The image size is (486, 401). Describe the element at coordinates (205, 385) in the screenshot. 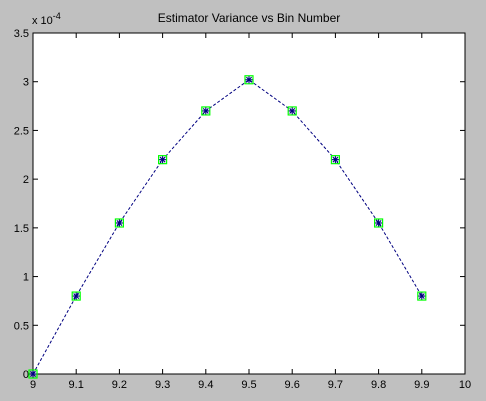

I see `x-tick-label: 9.4` at that location.